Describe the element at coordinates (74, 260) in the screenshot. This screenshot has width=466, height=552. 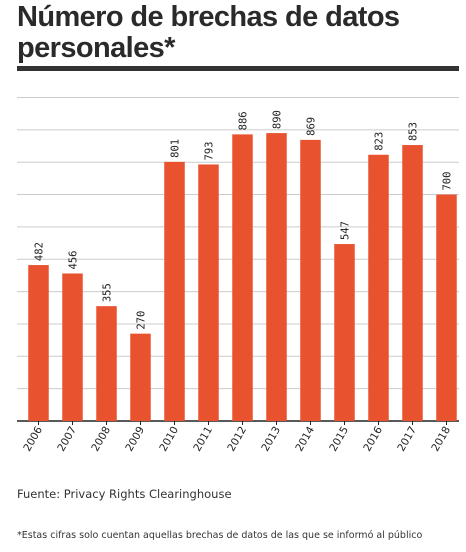
I see `data-label-2007: 456` at that location.